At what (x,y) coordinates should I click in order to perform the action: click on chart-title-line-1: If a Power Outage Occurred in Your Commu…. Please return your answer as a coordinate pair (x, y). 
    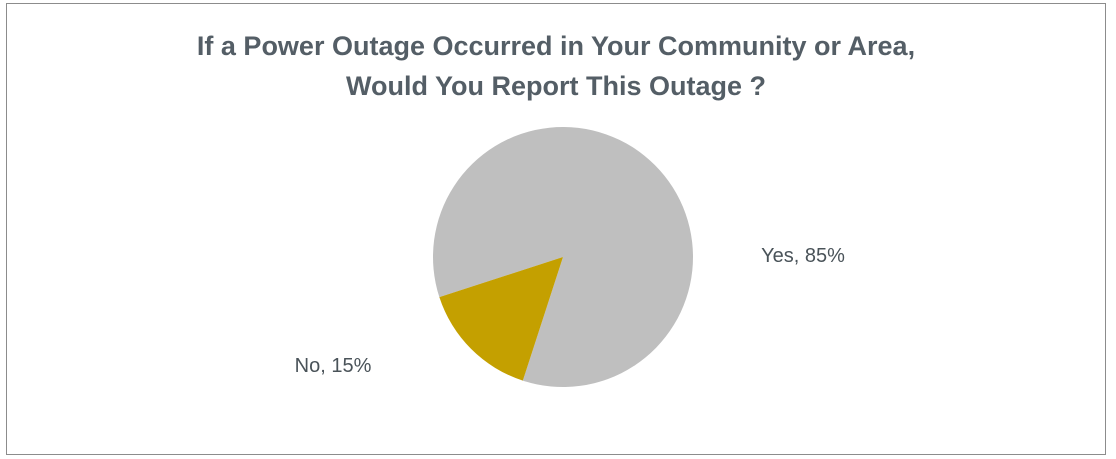
    Looking at the image, I should click on (556, 46).